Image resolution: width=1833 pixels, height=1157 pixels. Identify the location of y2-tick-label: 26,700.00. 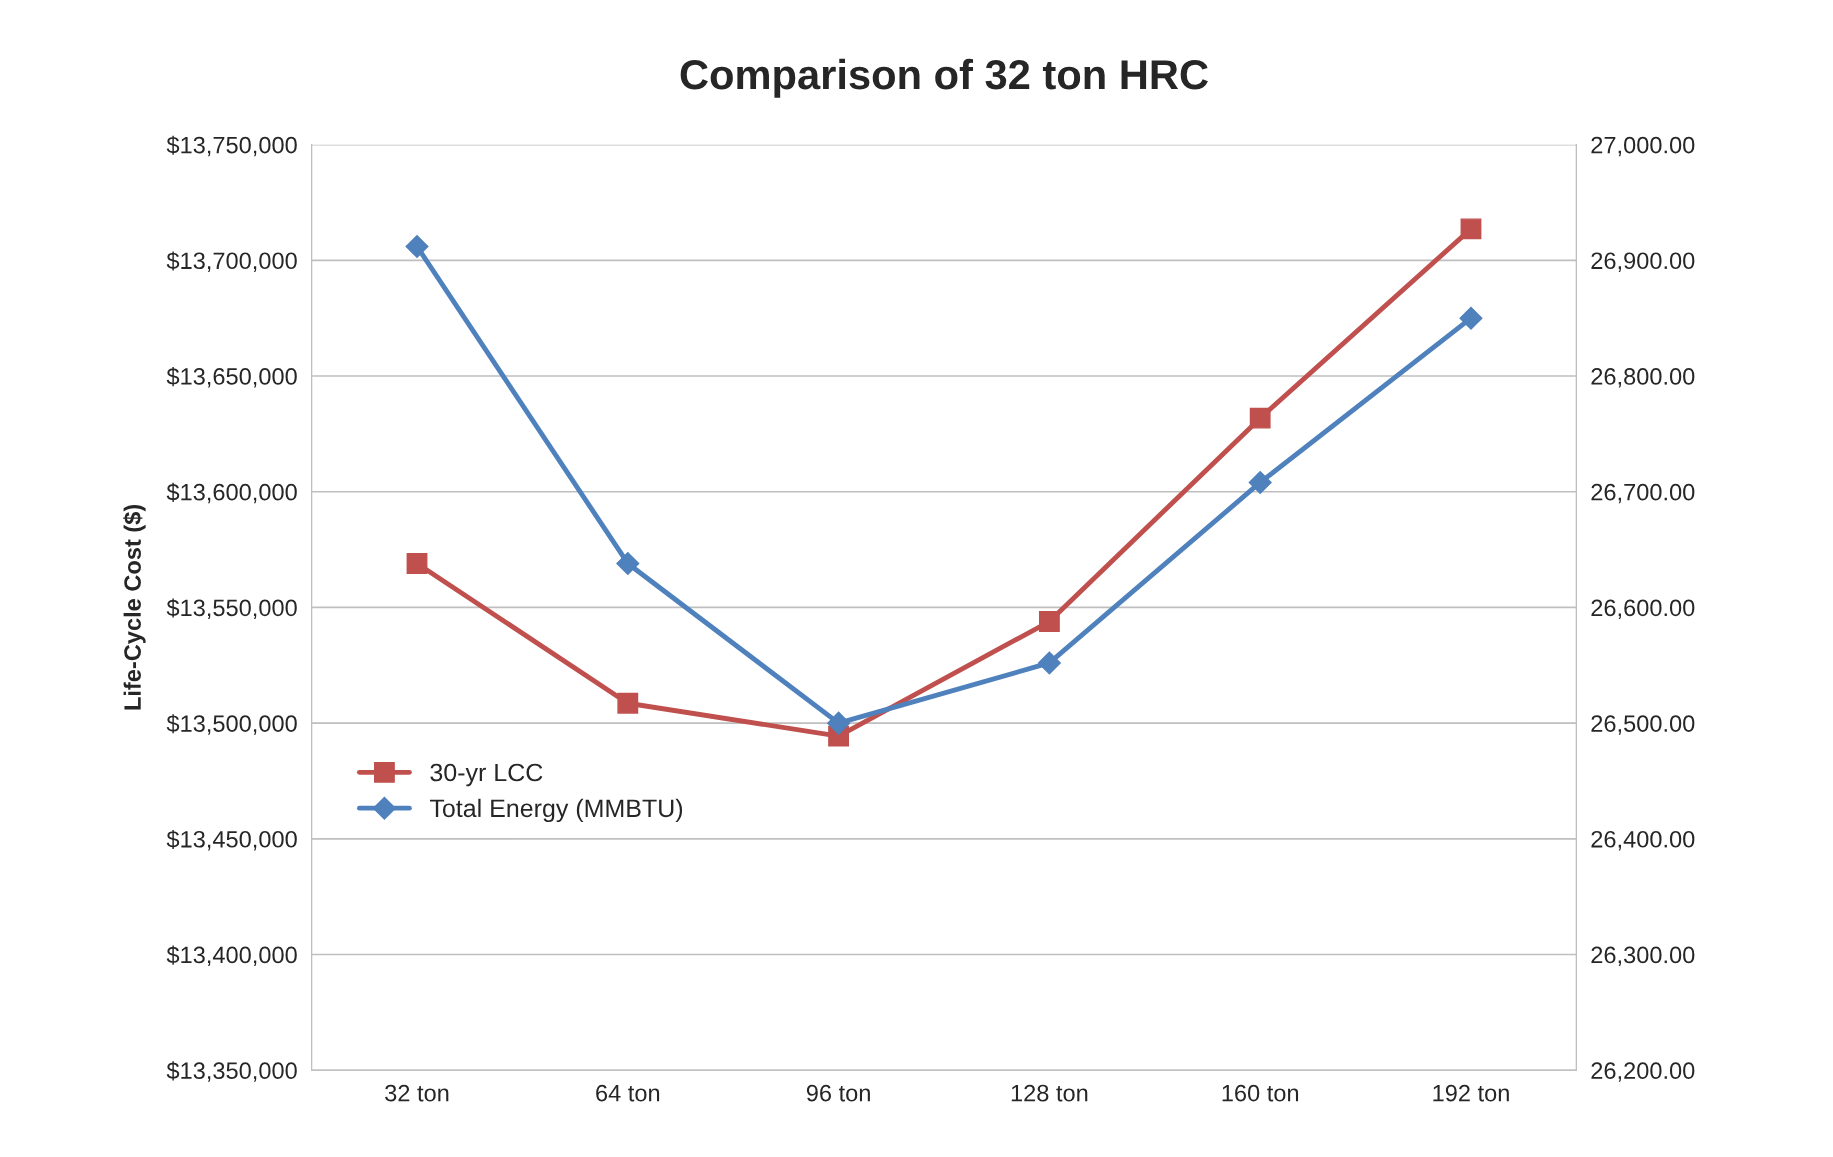
(1643, 493).